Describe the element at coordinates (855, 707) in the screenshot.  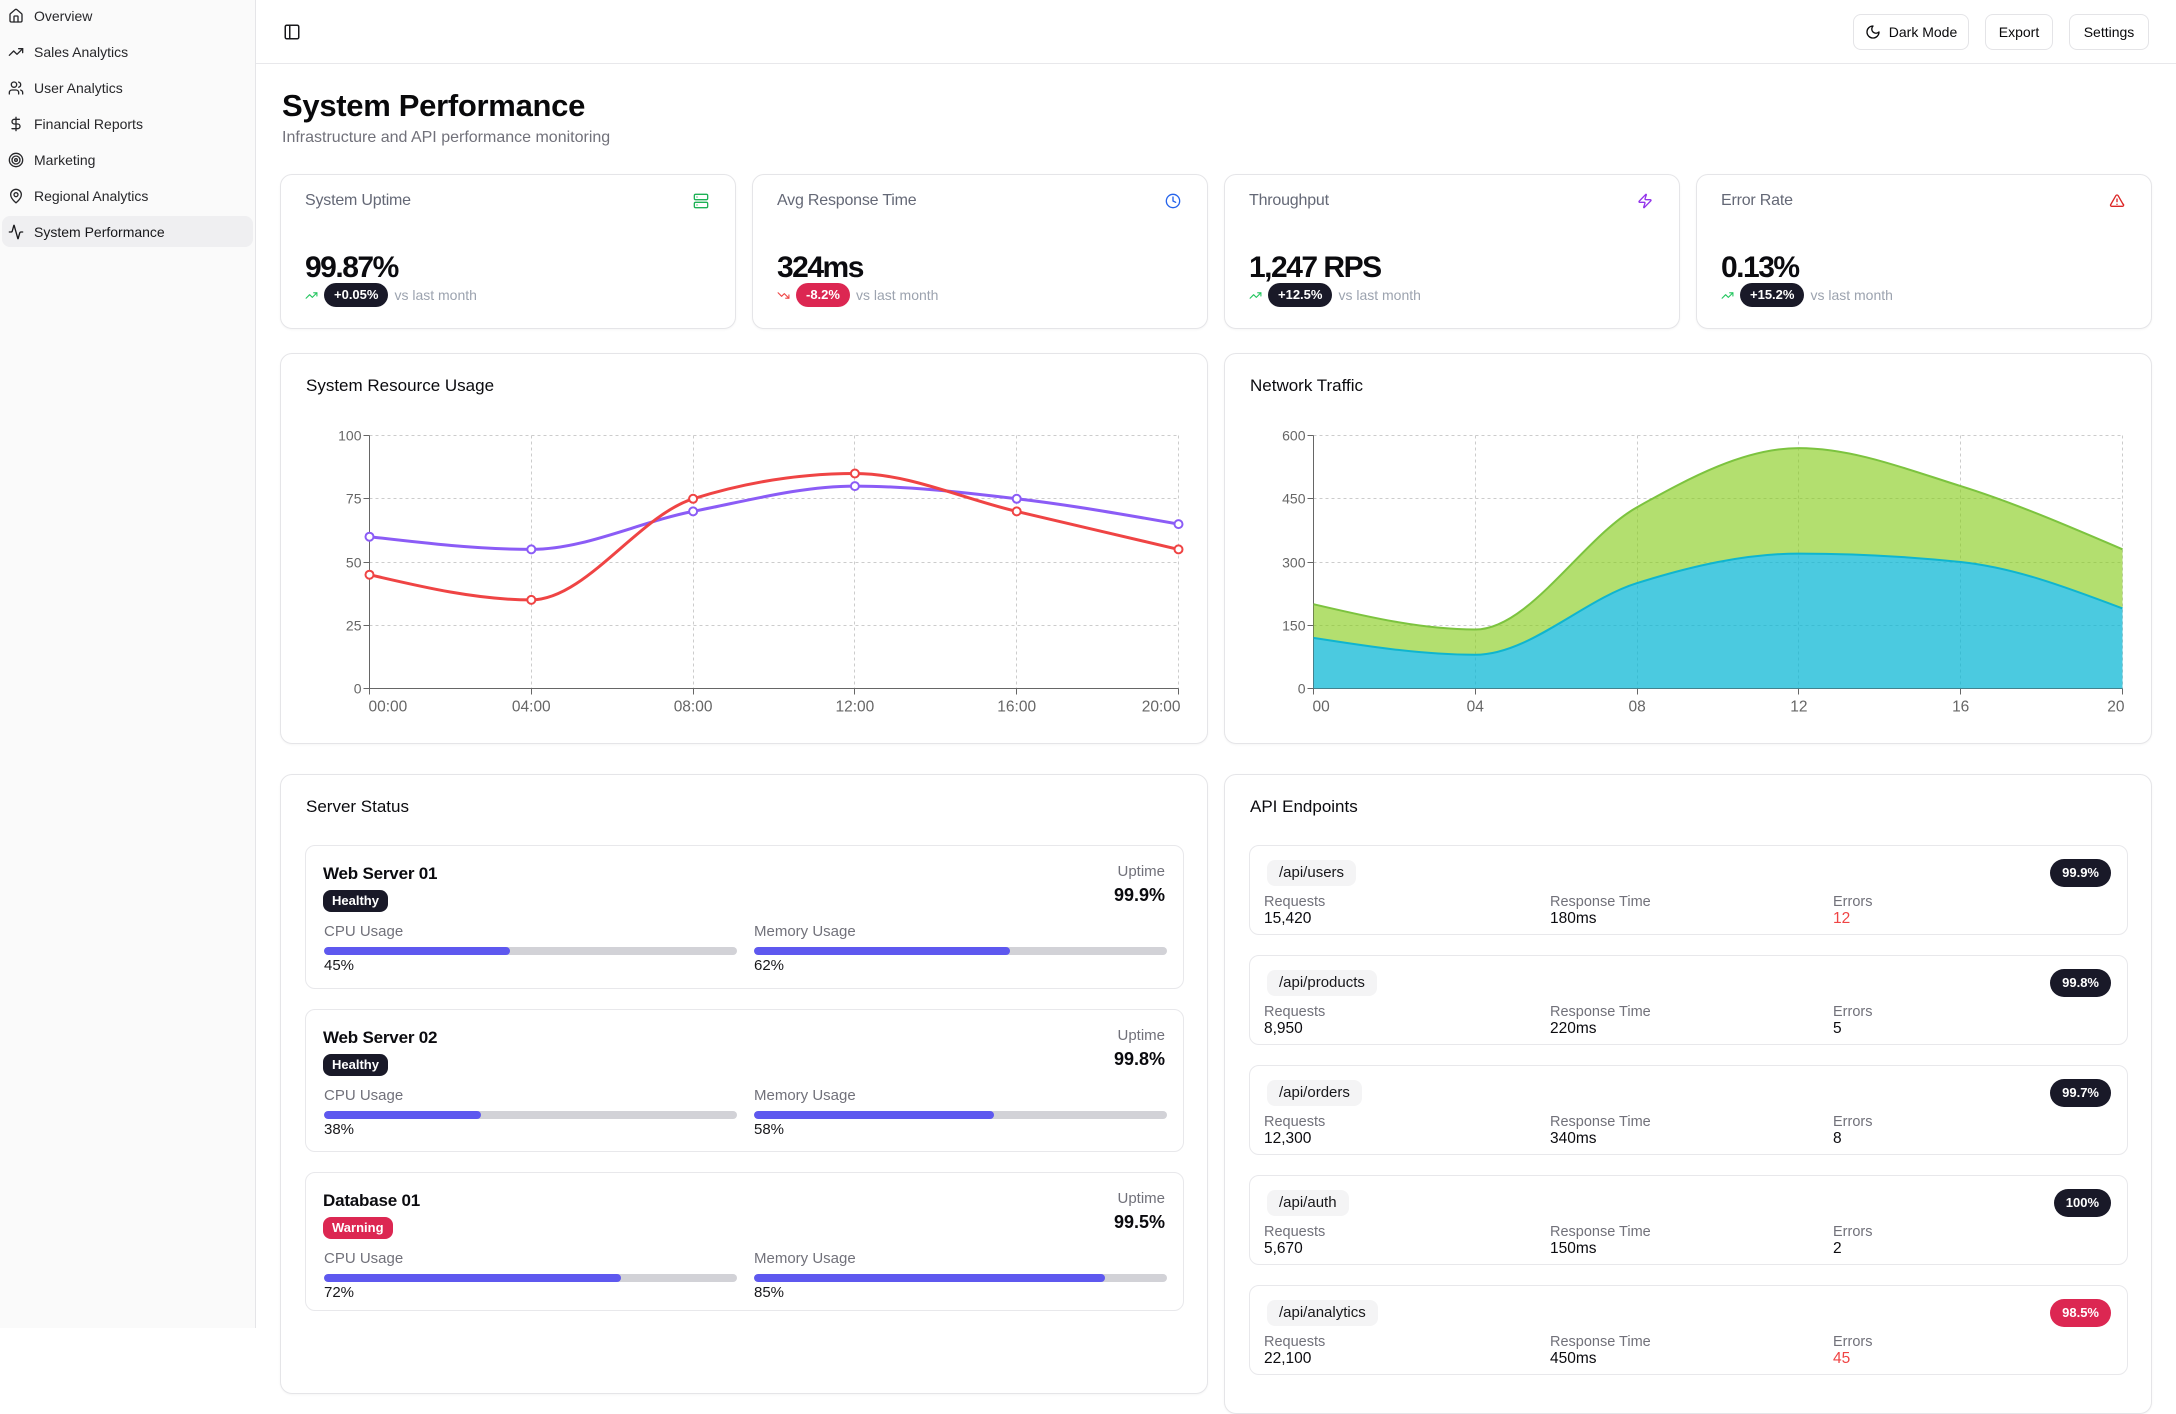
I see `svg-text: 12:00` at that location.